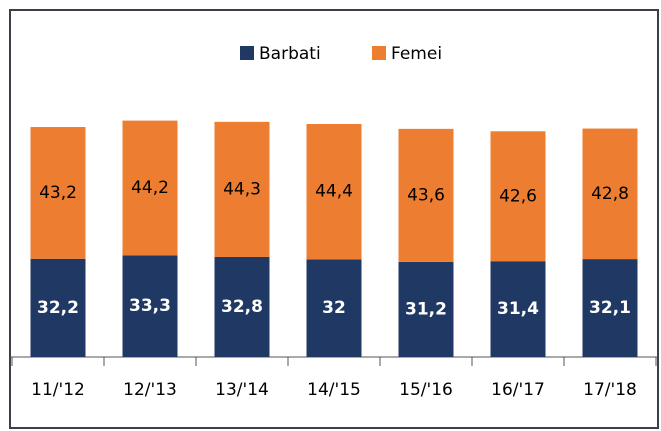 This screenshot has width=661, height=431. I want to click on data-label: 44,2, so click(150, 188).